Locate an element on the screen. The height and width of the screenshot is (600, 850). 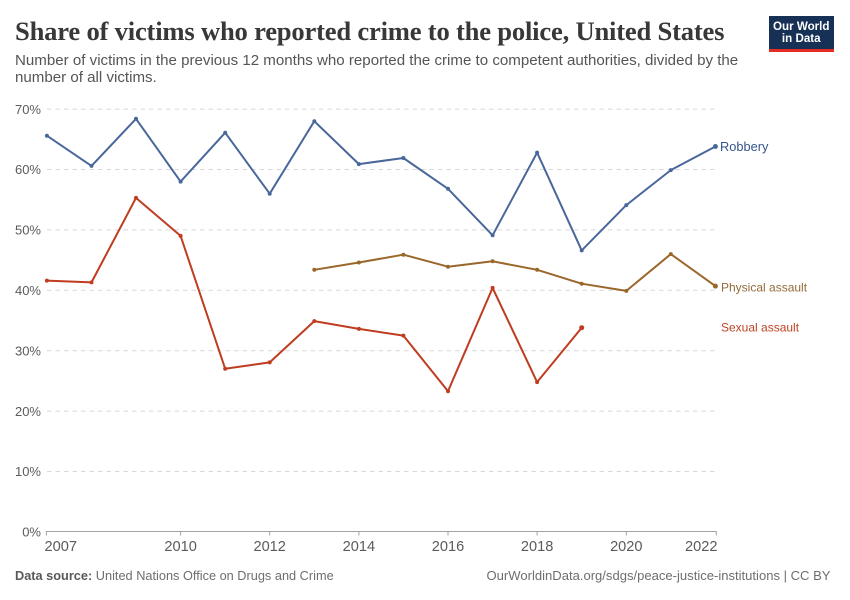
svg-text: 70% is located at coordinates (28, 109).